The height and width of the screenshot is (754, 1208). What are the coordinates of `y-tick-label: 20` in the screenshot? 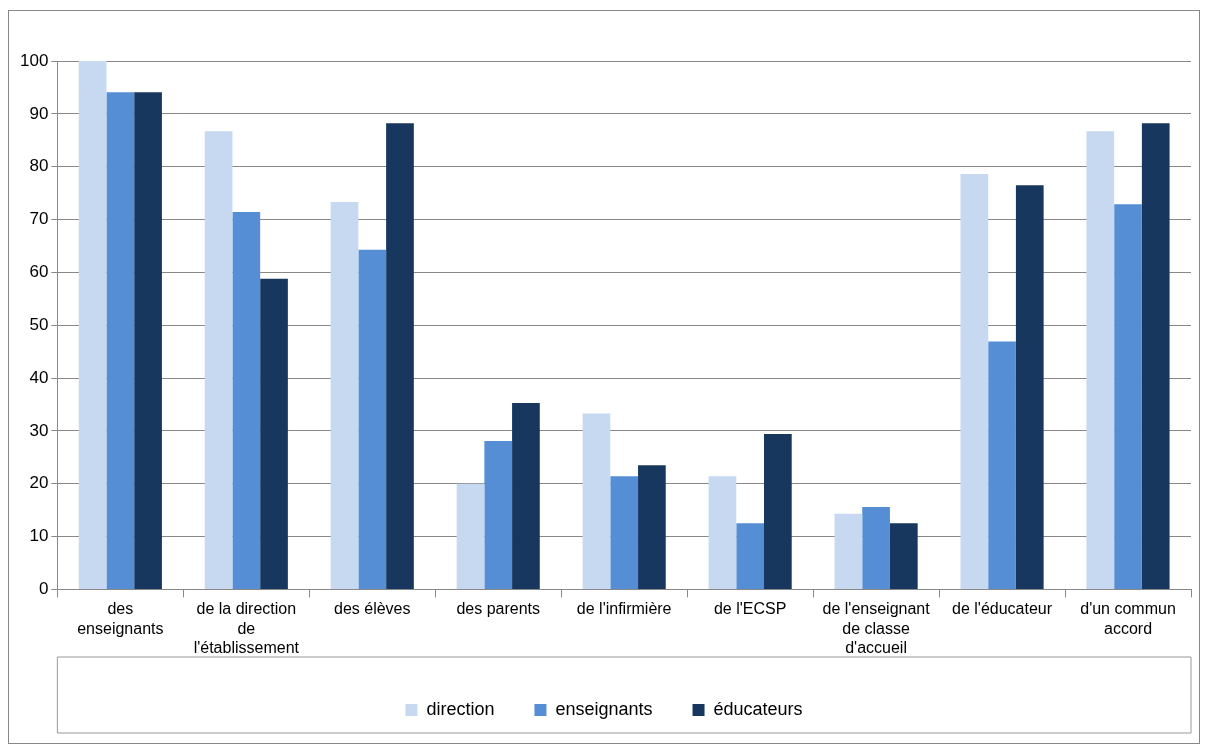 It's located at (39, 483).